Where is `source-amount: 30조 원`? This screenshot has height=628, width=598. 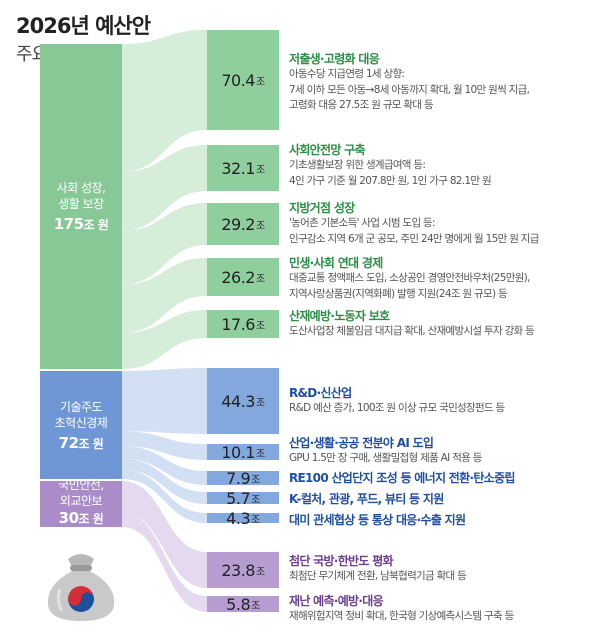
source-amount: 30조 원 is located at coordinates (81, 518).